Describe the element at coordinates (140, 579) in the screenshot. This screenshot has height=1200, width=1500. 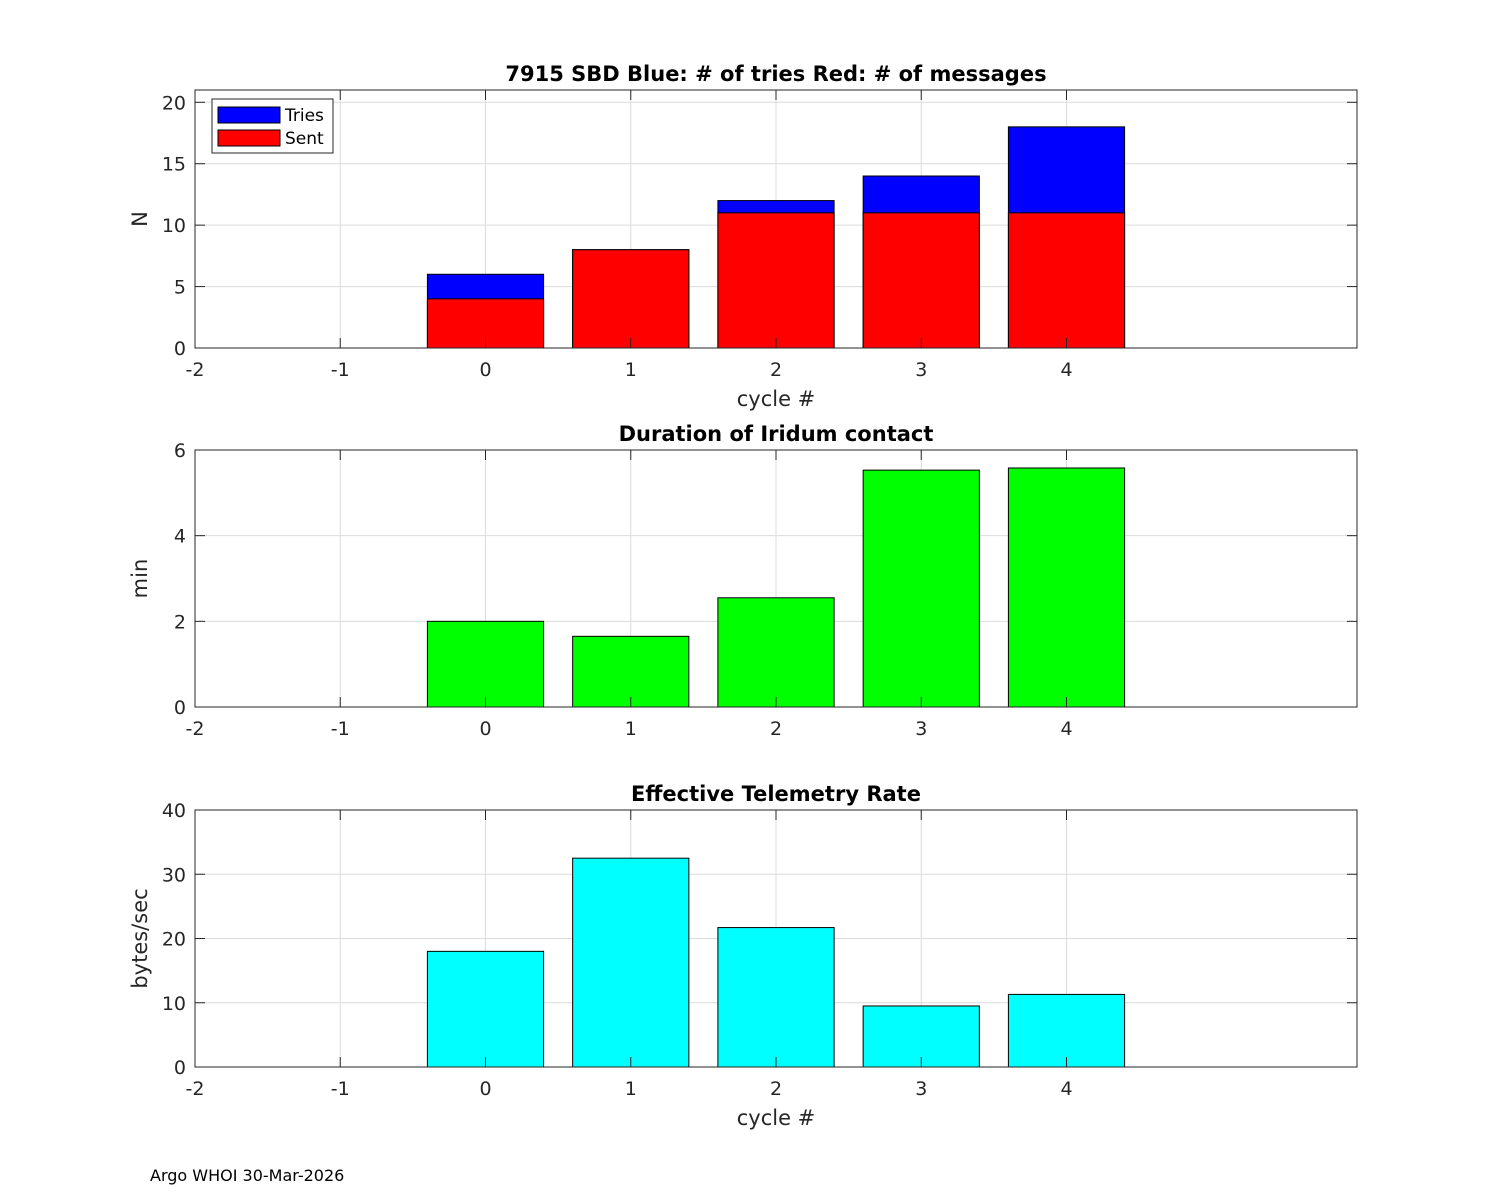
I see `y-axis-label: min` at that location.